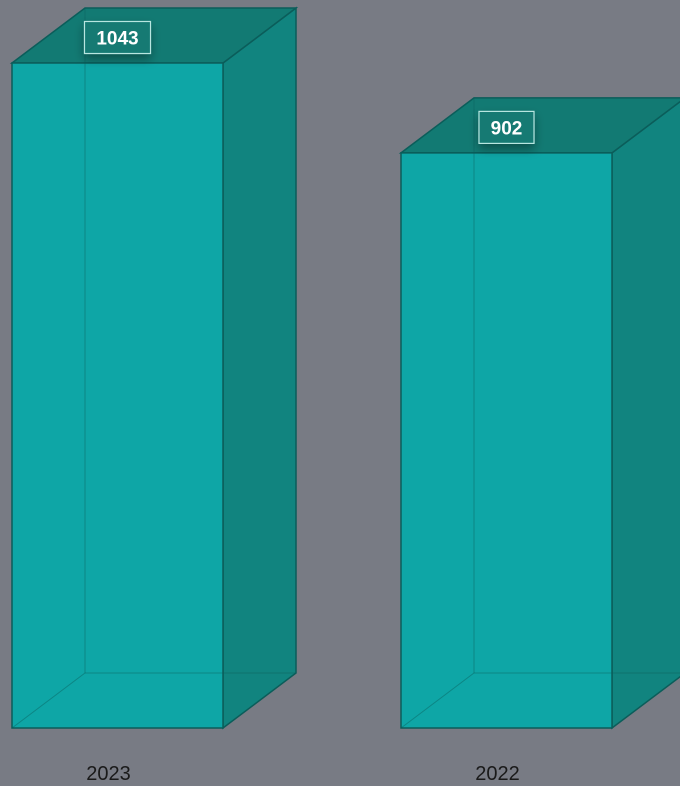 The height and width of the screenshot is (786, 680). Describe the element at coordinates (497, 774) in the screenshot. I see `category-label-2022: 2022` at that location.